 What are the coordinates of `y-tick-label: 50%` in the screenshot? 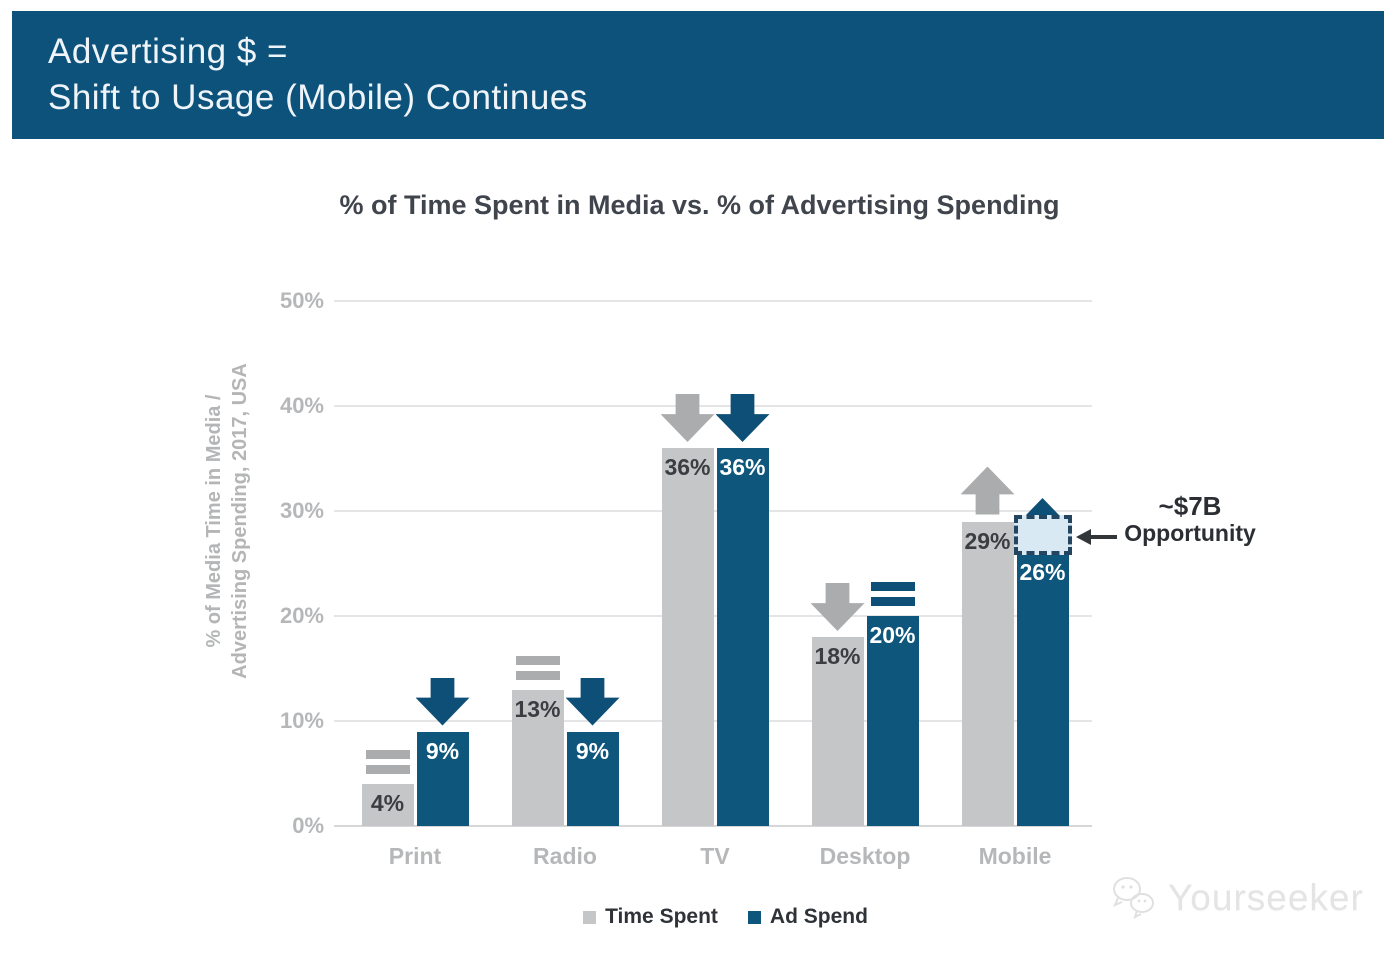 It's located at (301, 300).